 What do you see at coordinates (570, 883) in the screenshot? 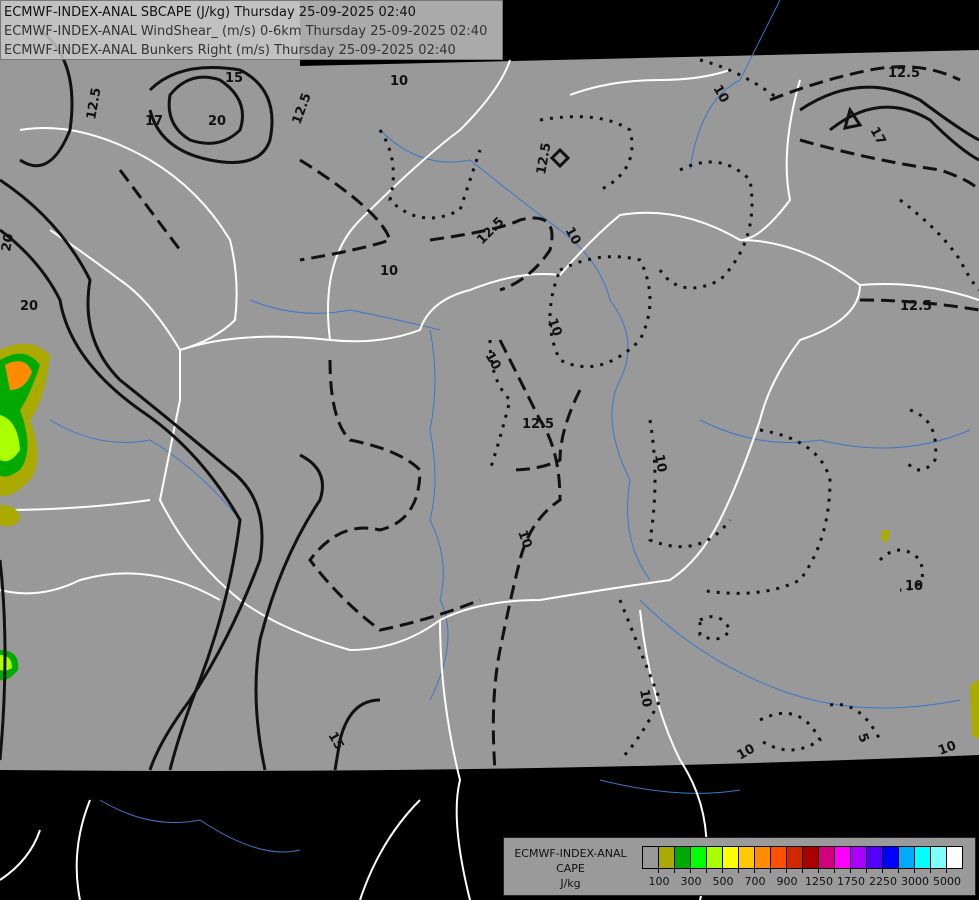
I see `legend-unit: J/kg` at bounding box center [570, 883].